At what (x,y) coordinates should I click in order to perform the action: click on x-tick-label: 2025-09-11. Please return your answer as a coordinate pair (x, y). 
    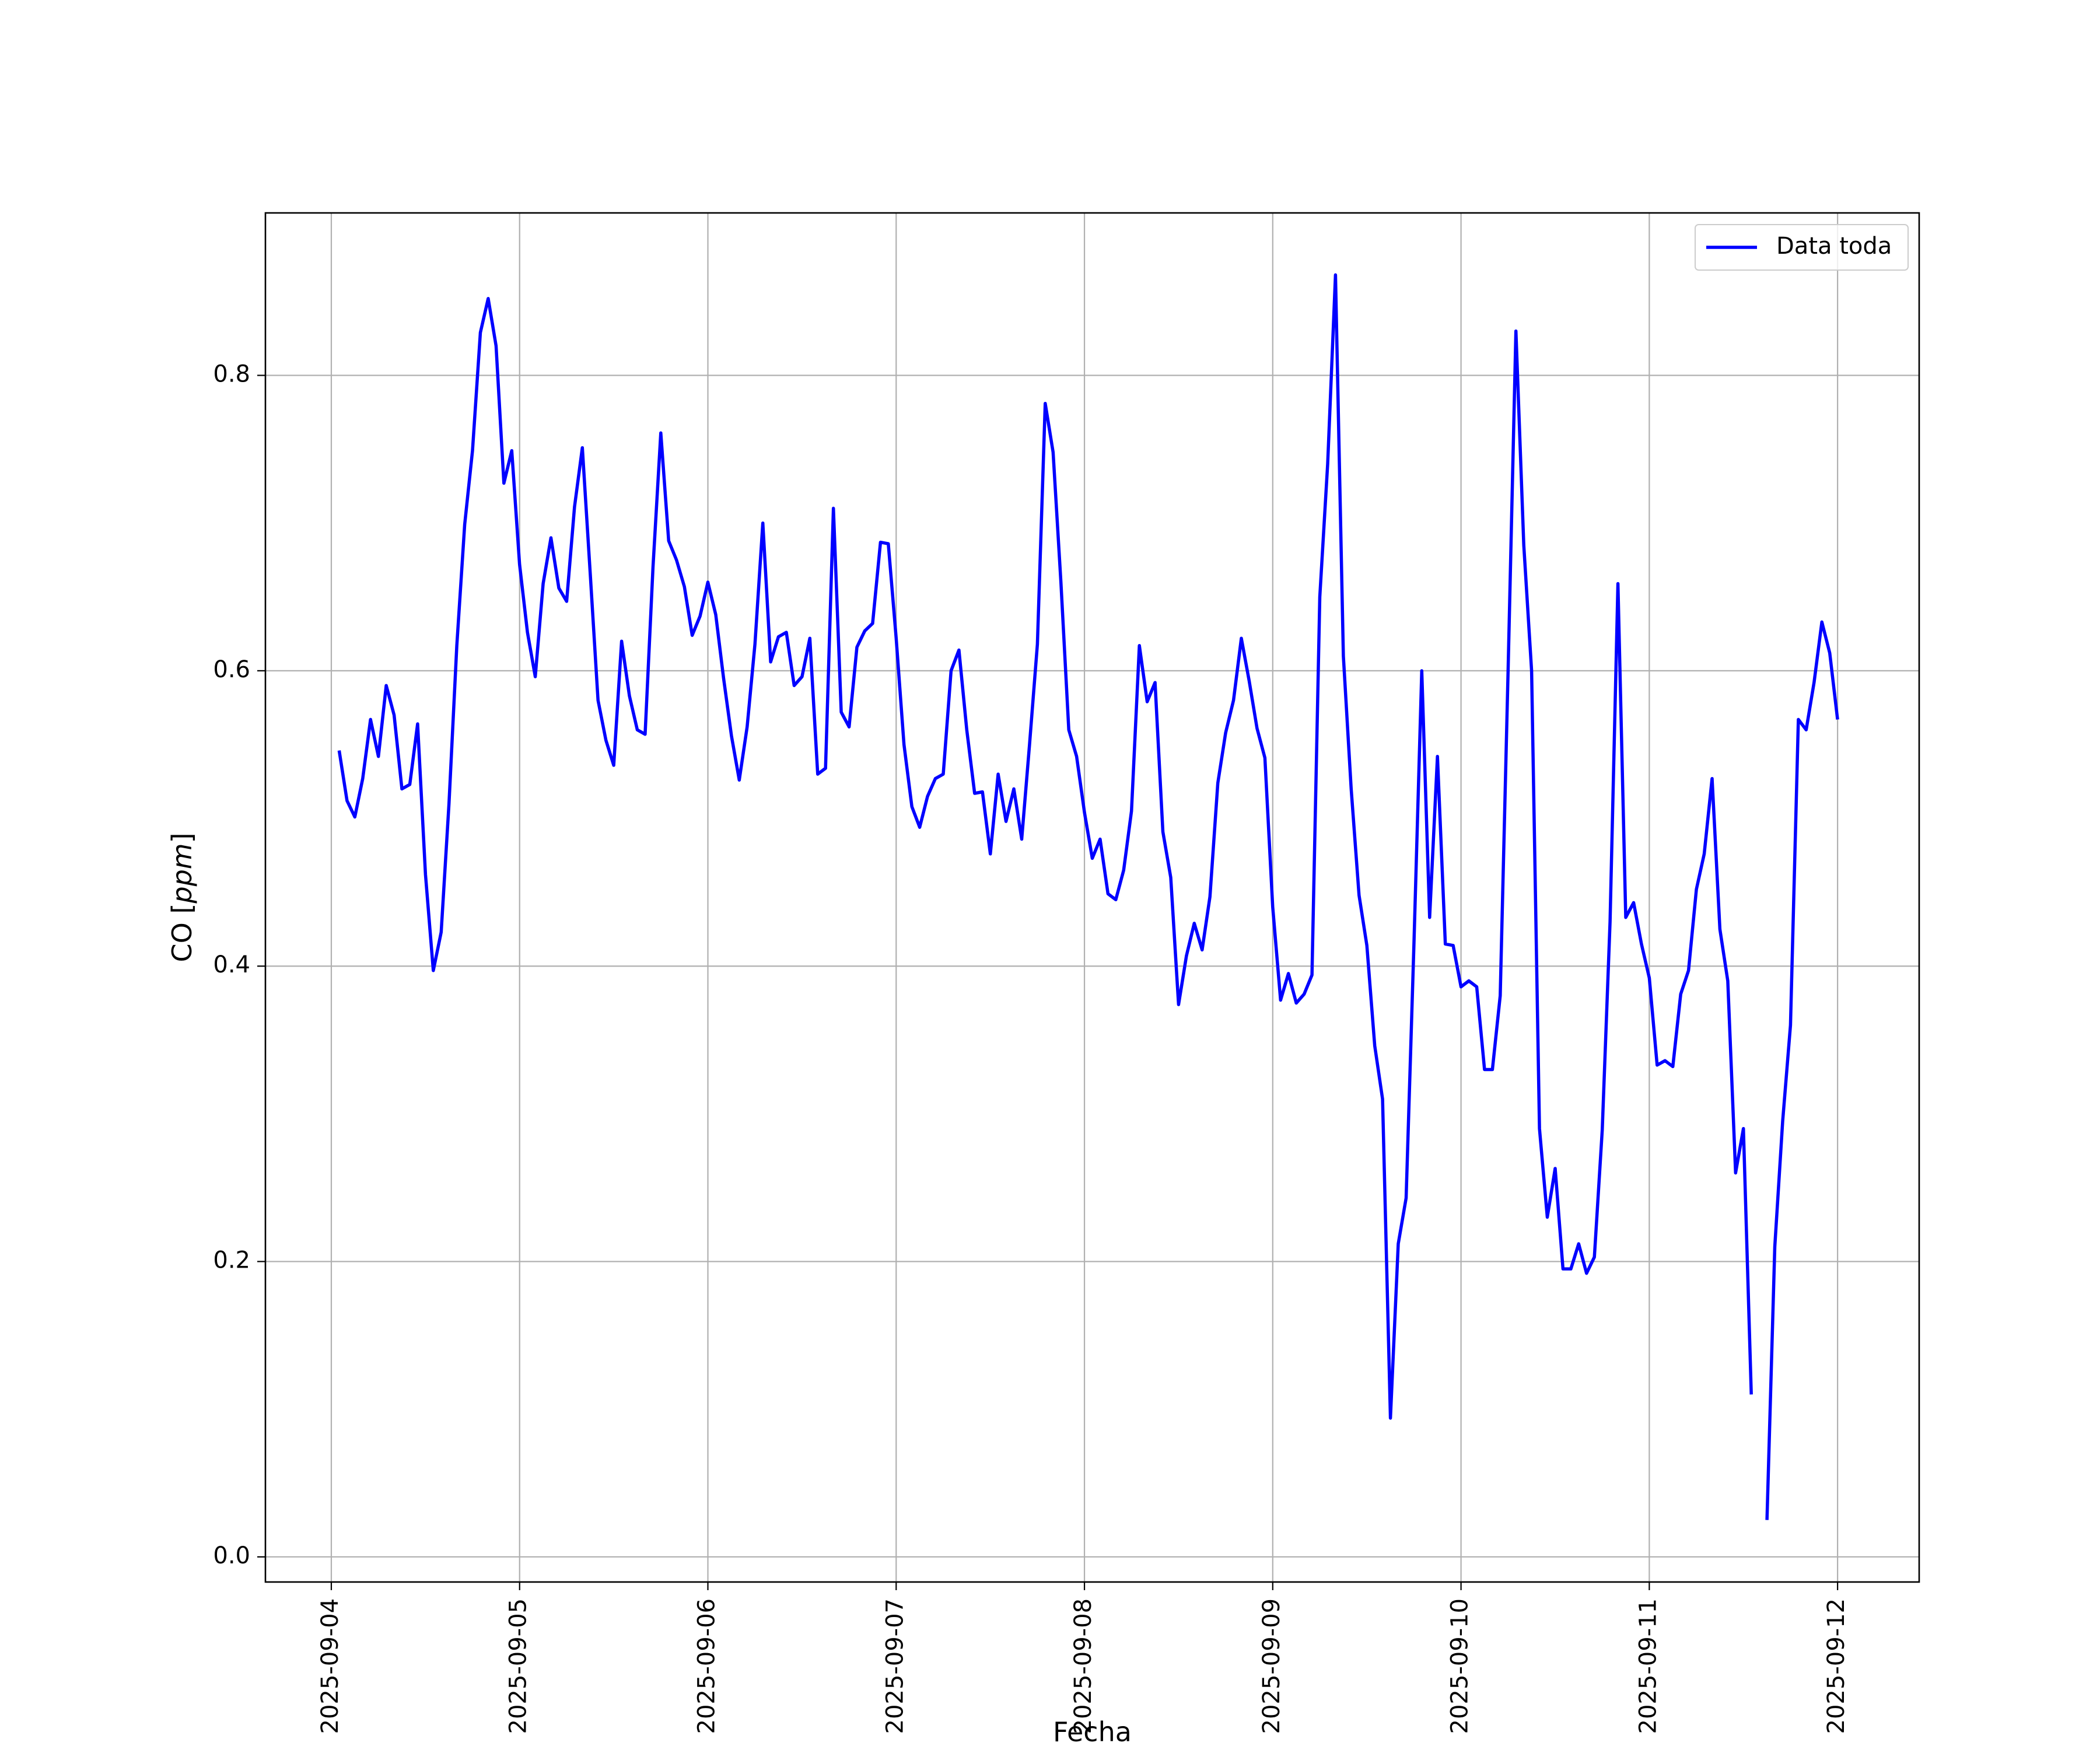
    Looking at the image, I should click on (1647, 1666).